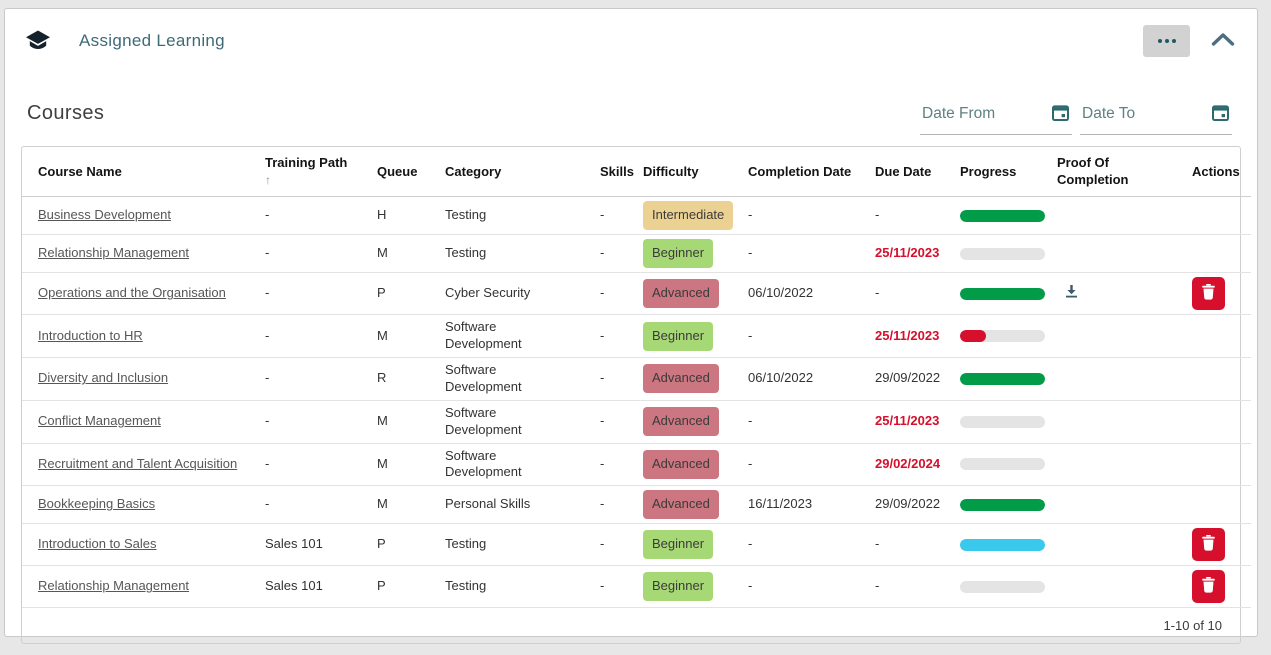 Image resolution: width=1271 pixels, height=655 pixels. Describe the element at coordinates (306, 162) in the screenshot. I see `column-label: Training Path` at that location.